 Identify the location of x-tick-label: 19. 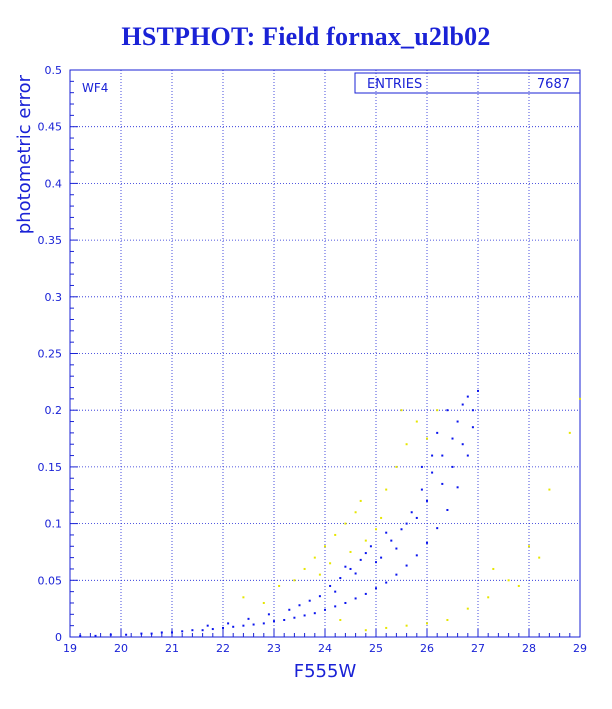
(70, 648).